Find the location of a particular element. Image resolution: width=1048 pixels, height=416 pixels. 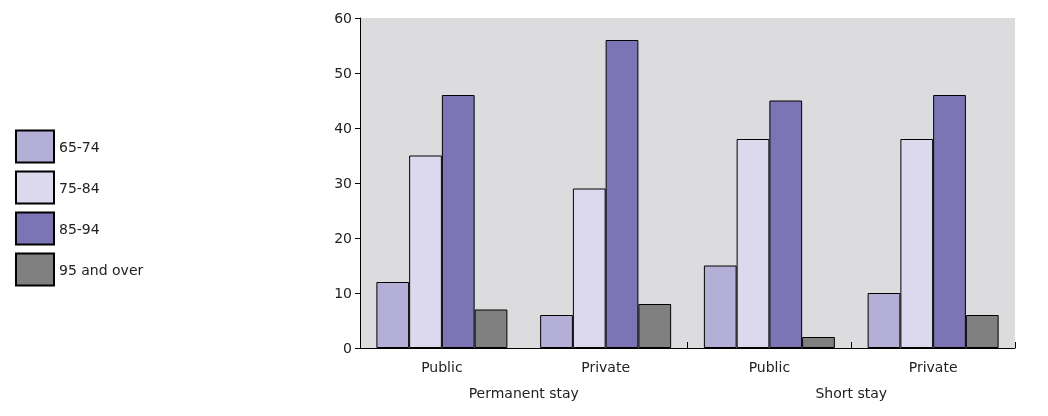

y-tick-label: 0 is located at coordinates (347, 348).